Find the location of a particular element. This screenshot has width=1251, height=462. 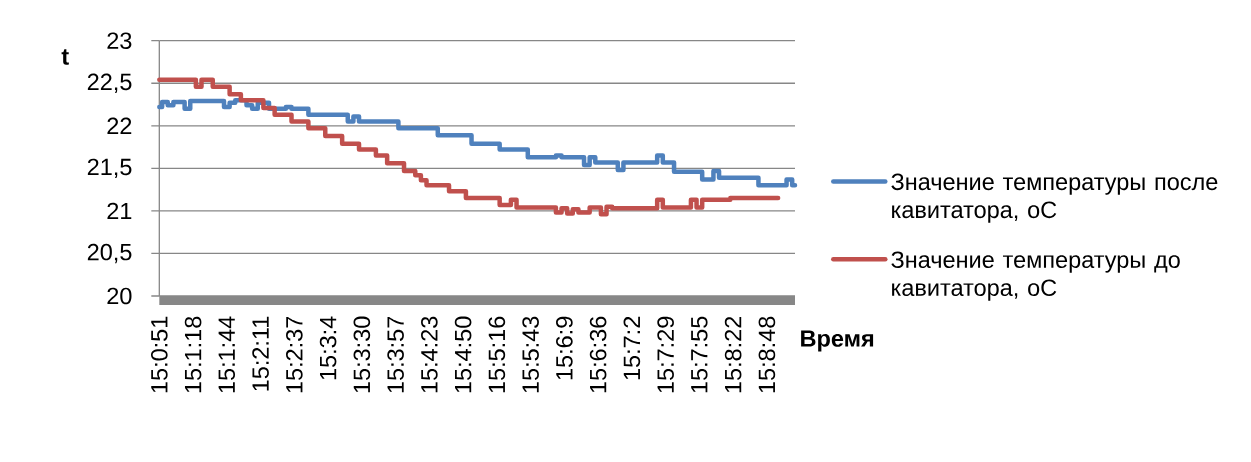

y-tick-label: 23 is located at coordinates (119, 41).